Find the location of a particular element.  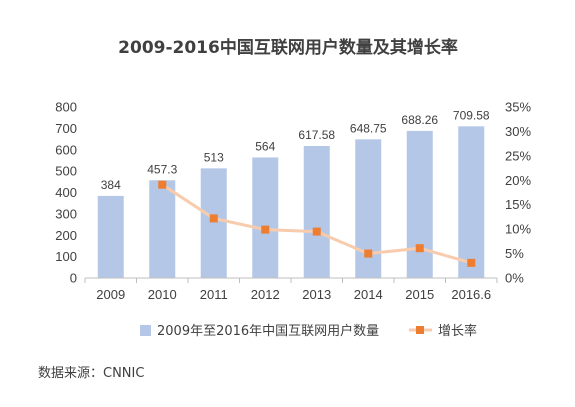

chart-title: 2009-2016中国互联网用户数量及其增长率 is located at coordinates (288, 47).